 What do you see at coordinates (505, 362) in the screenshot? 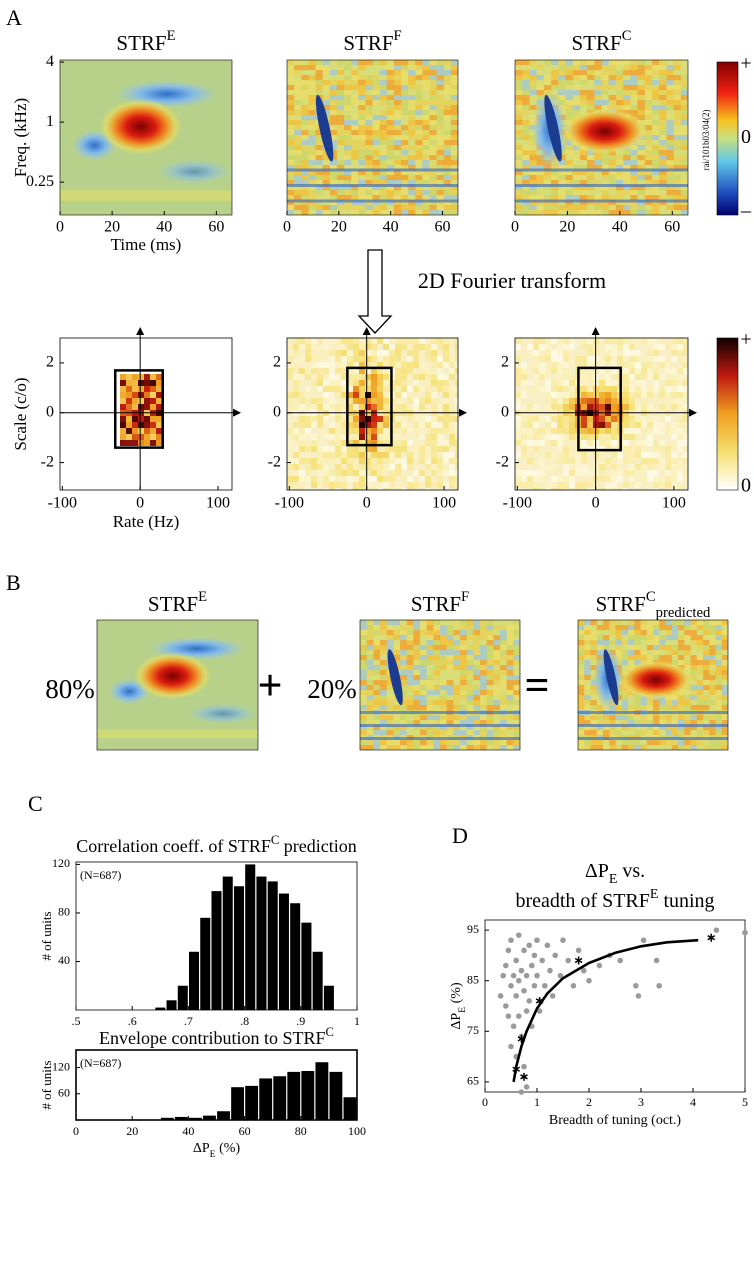
I see `y-tick-label: 2` at bounding box center [505, 362].